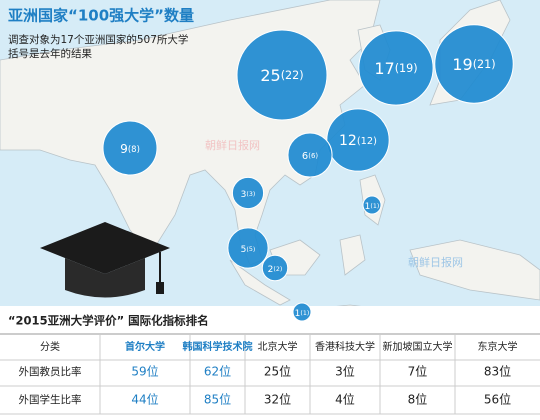 This screenshot has width=540, height=420. I want to click on bubble-label: 6(6), so click(310, 156).